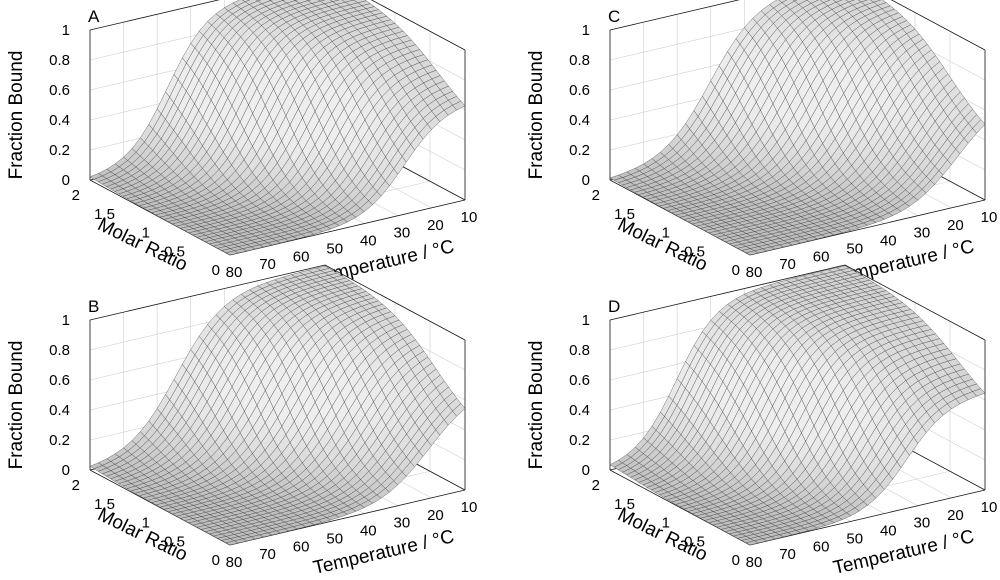  What do you see at coordinates (94, 16) in the screenshot?
I see `panel-label: A` at bounding box center [94, 16].